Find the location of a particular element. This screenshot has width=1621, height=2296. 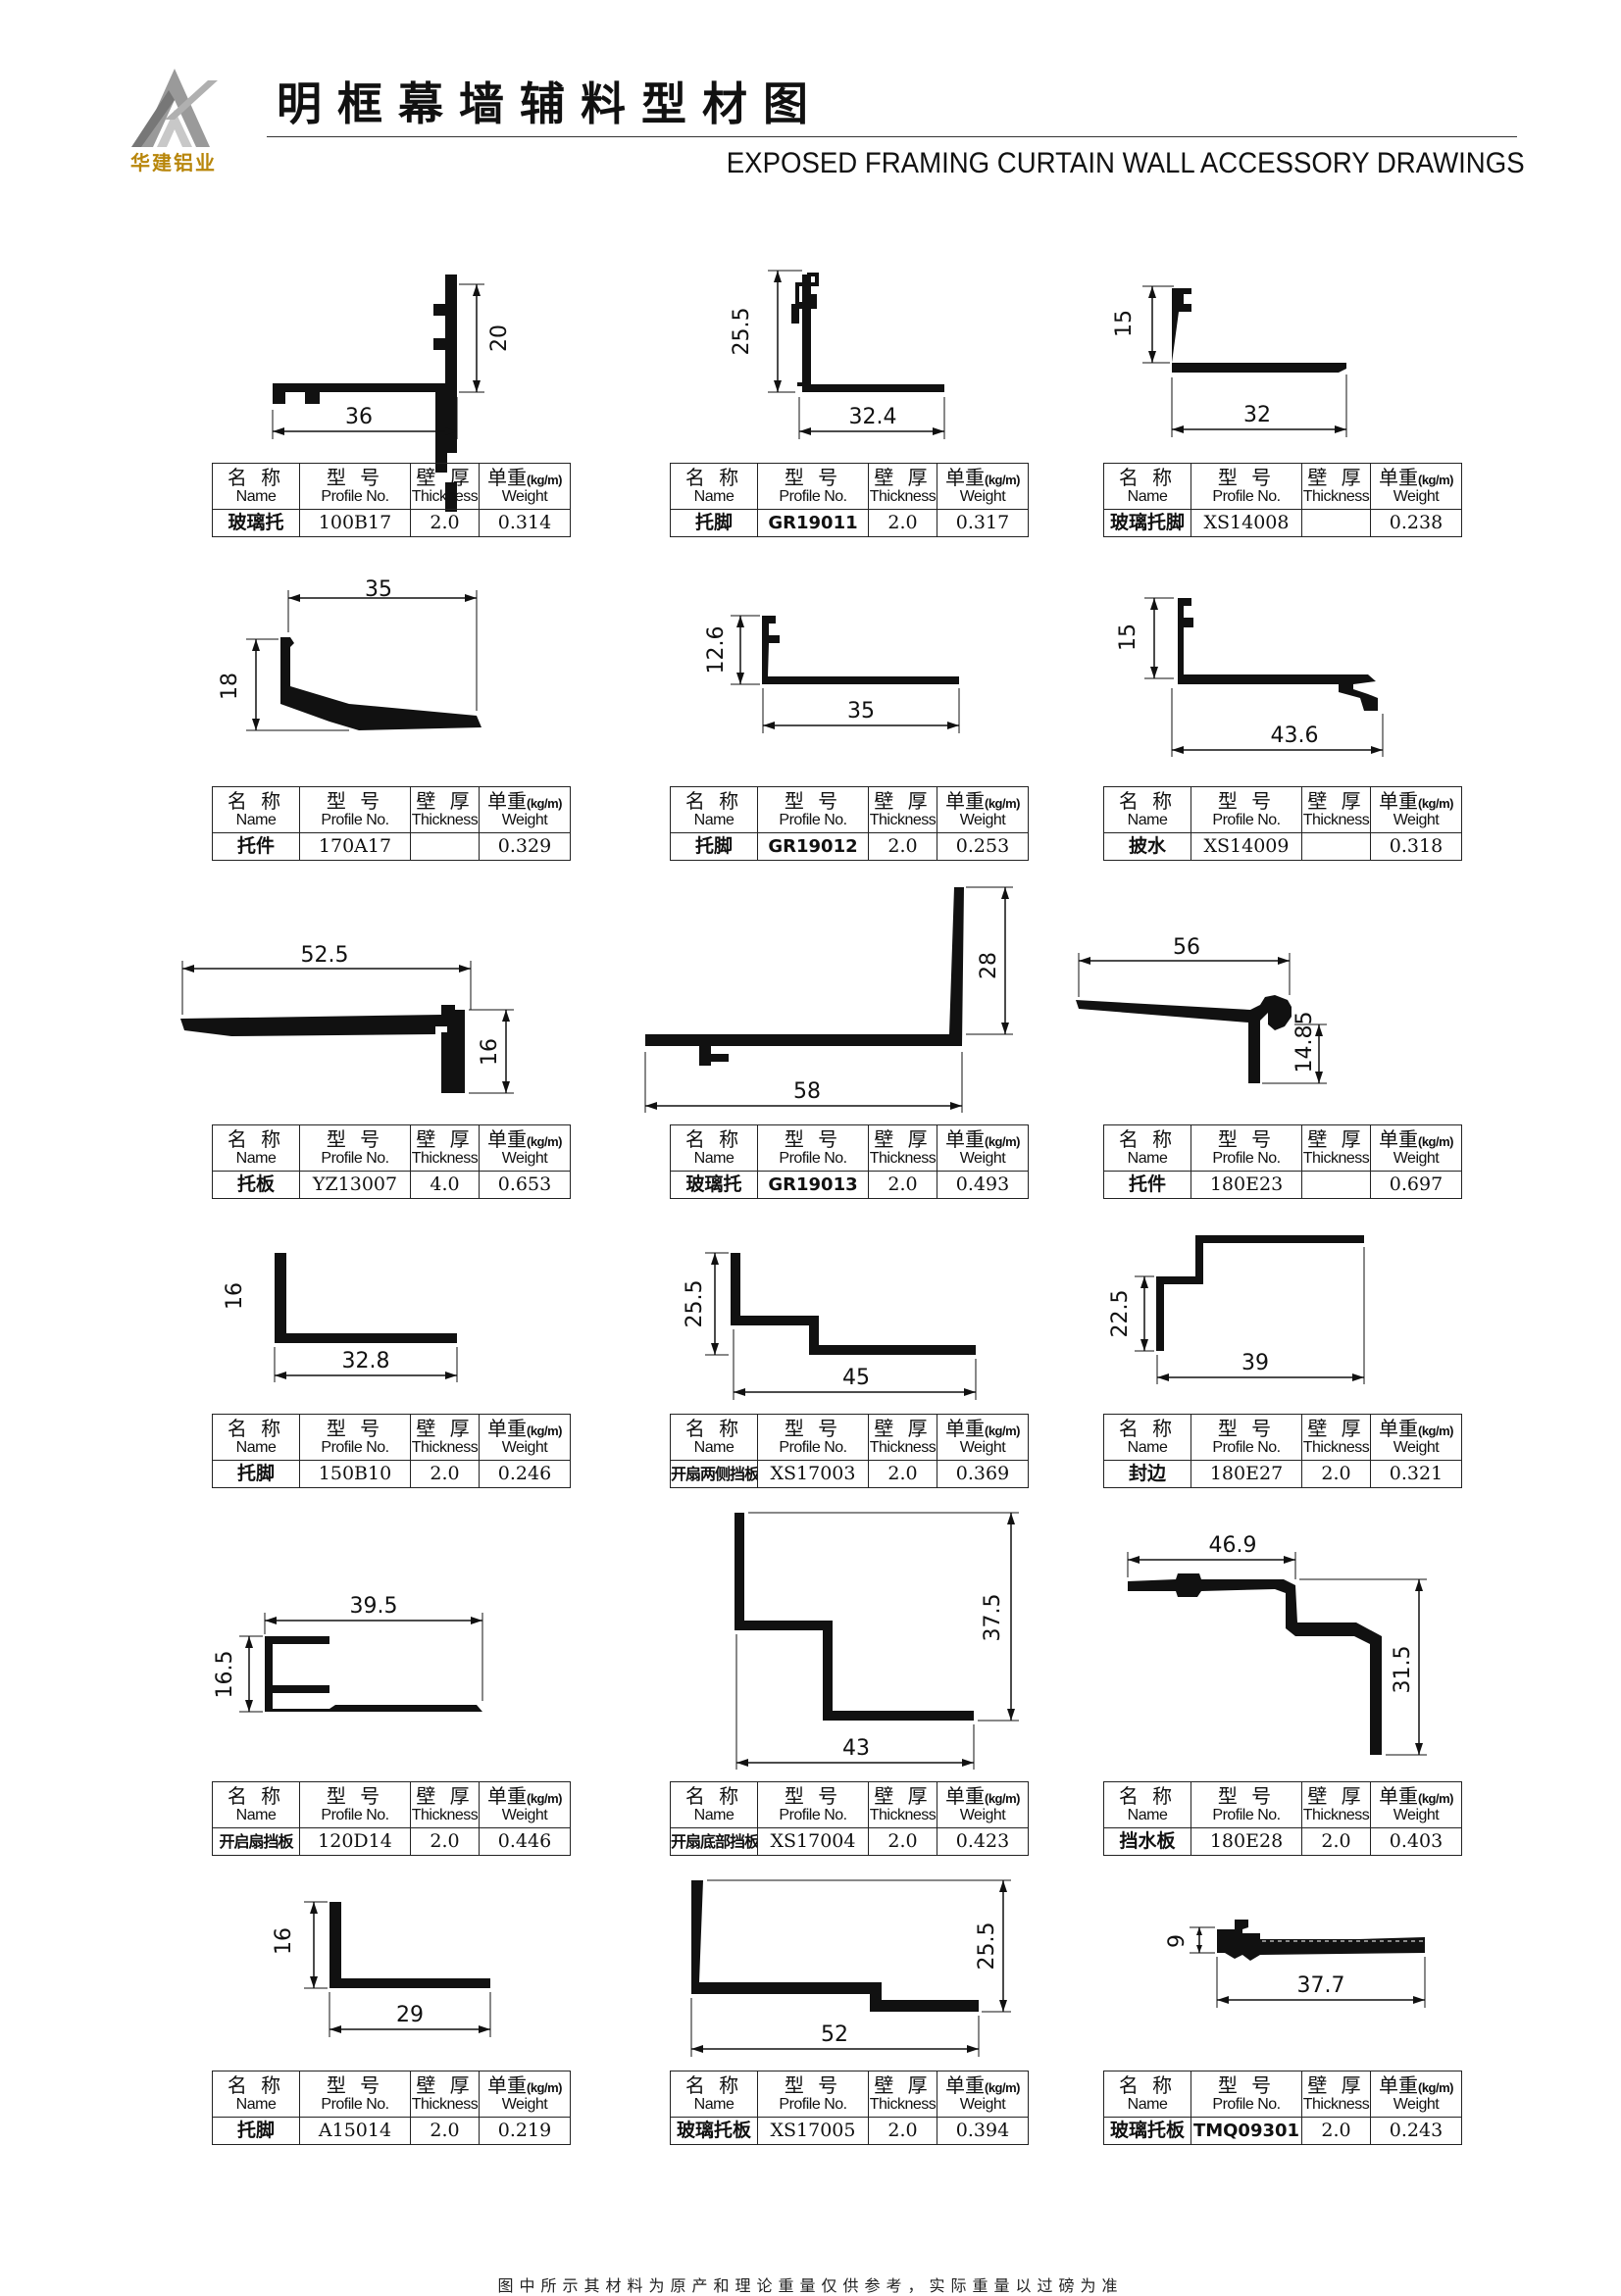

profile-drawing: 29 16 is located at coordinates (381, 1969).